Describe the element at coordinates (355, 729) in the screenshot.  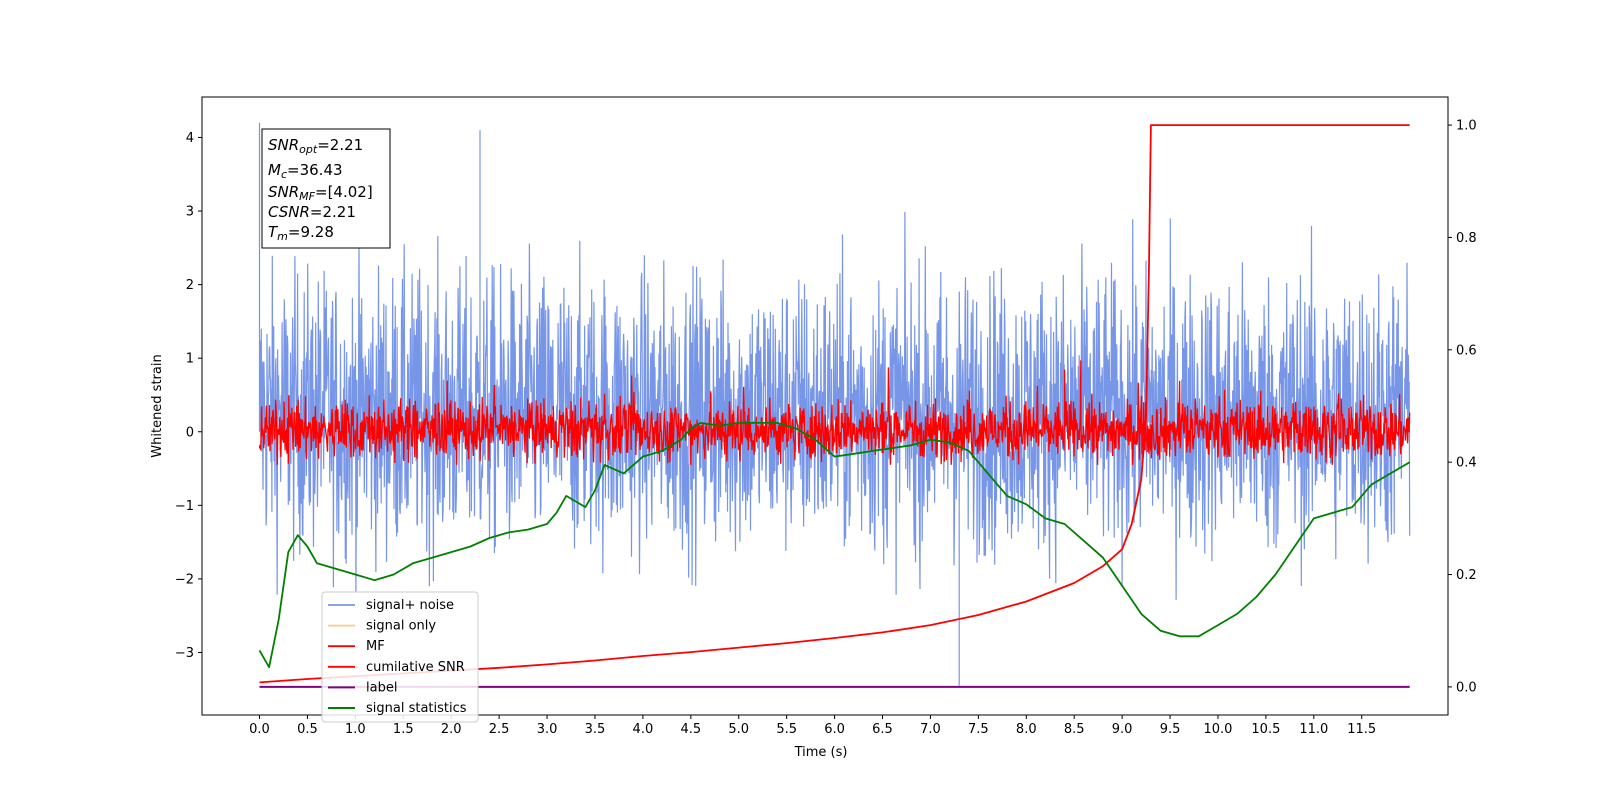
I see `x-tick-label: 1.0` at that location.